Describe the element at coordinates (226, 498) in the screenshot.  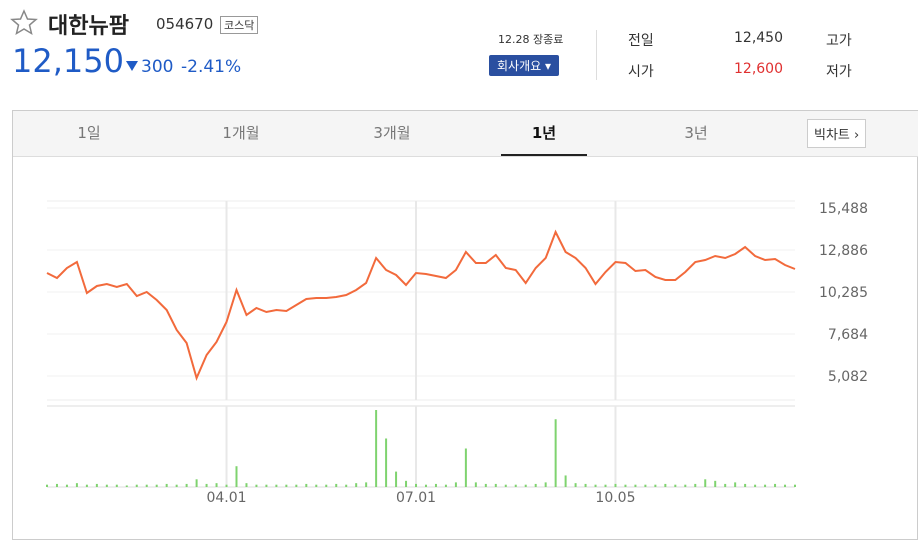
I see `x-tick-label: 04.01` at that location.